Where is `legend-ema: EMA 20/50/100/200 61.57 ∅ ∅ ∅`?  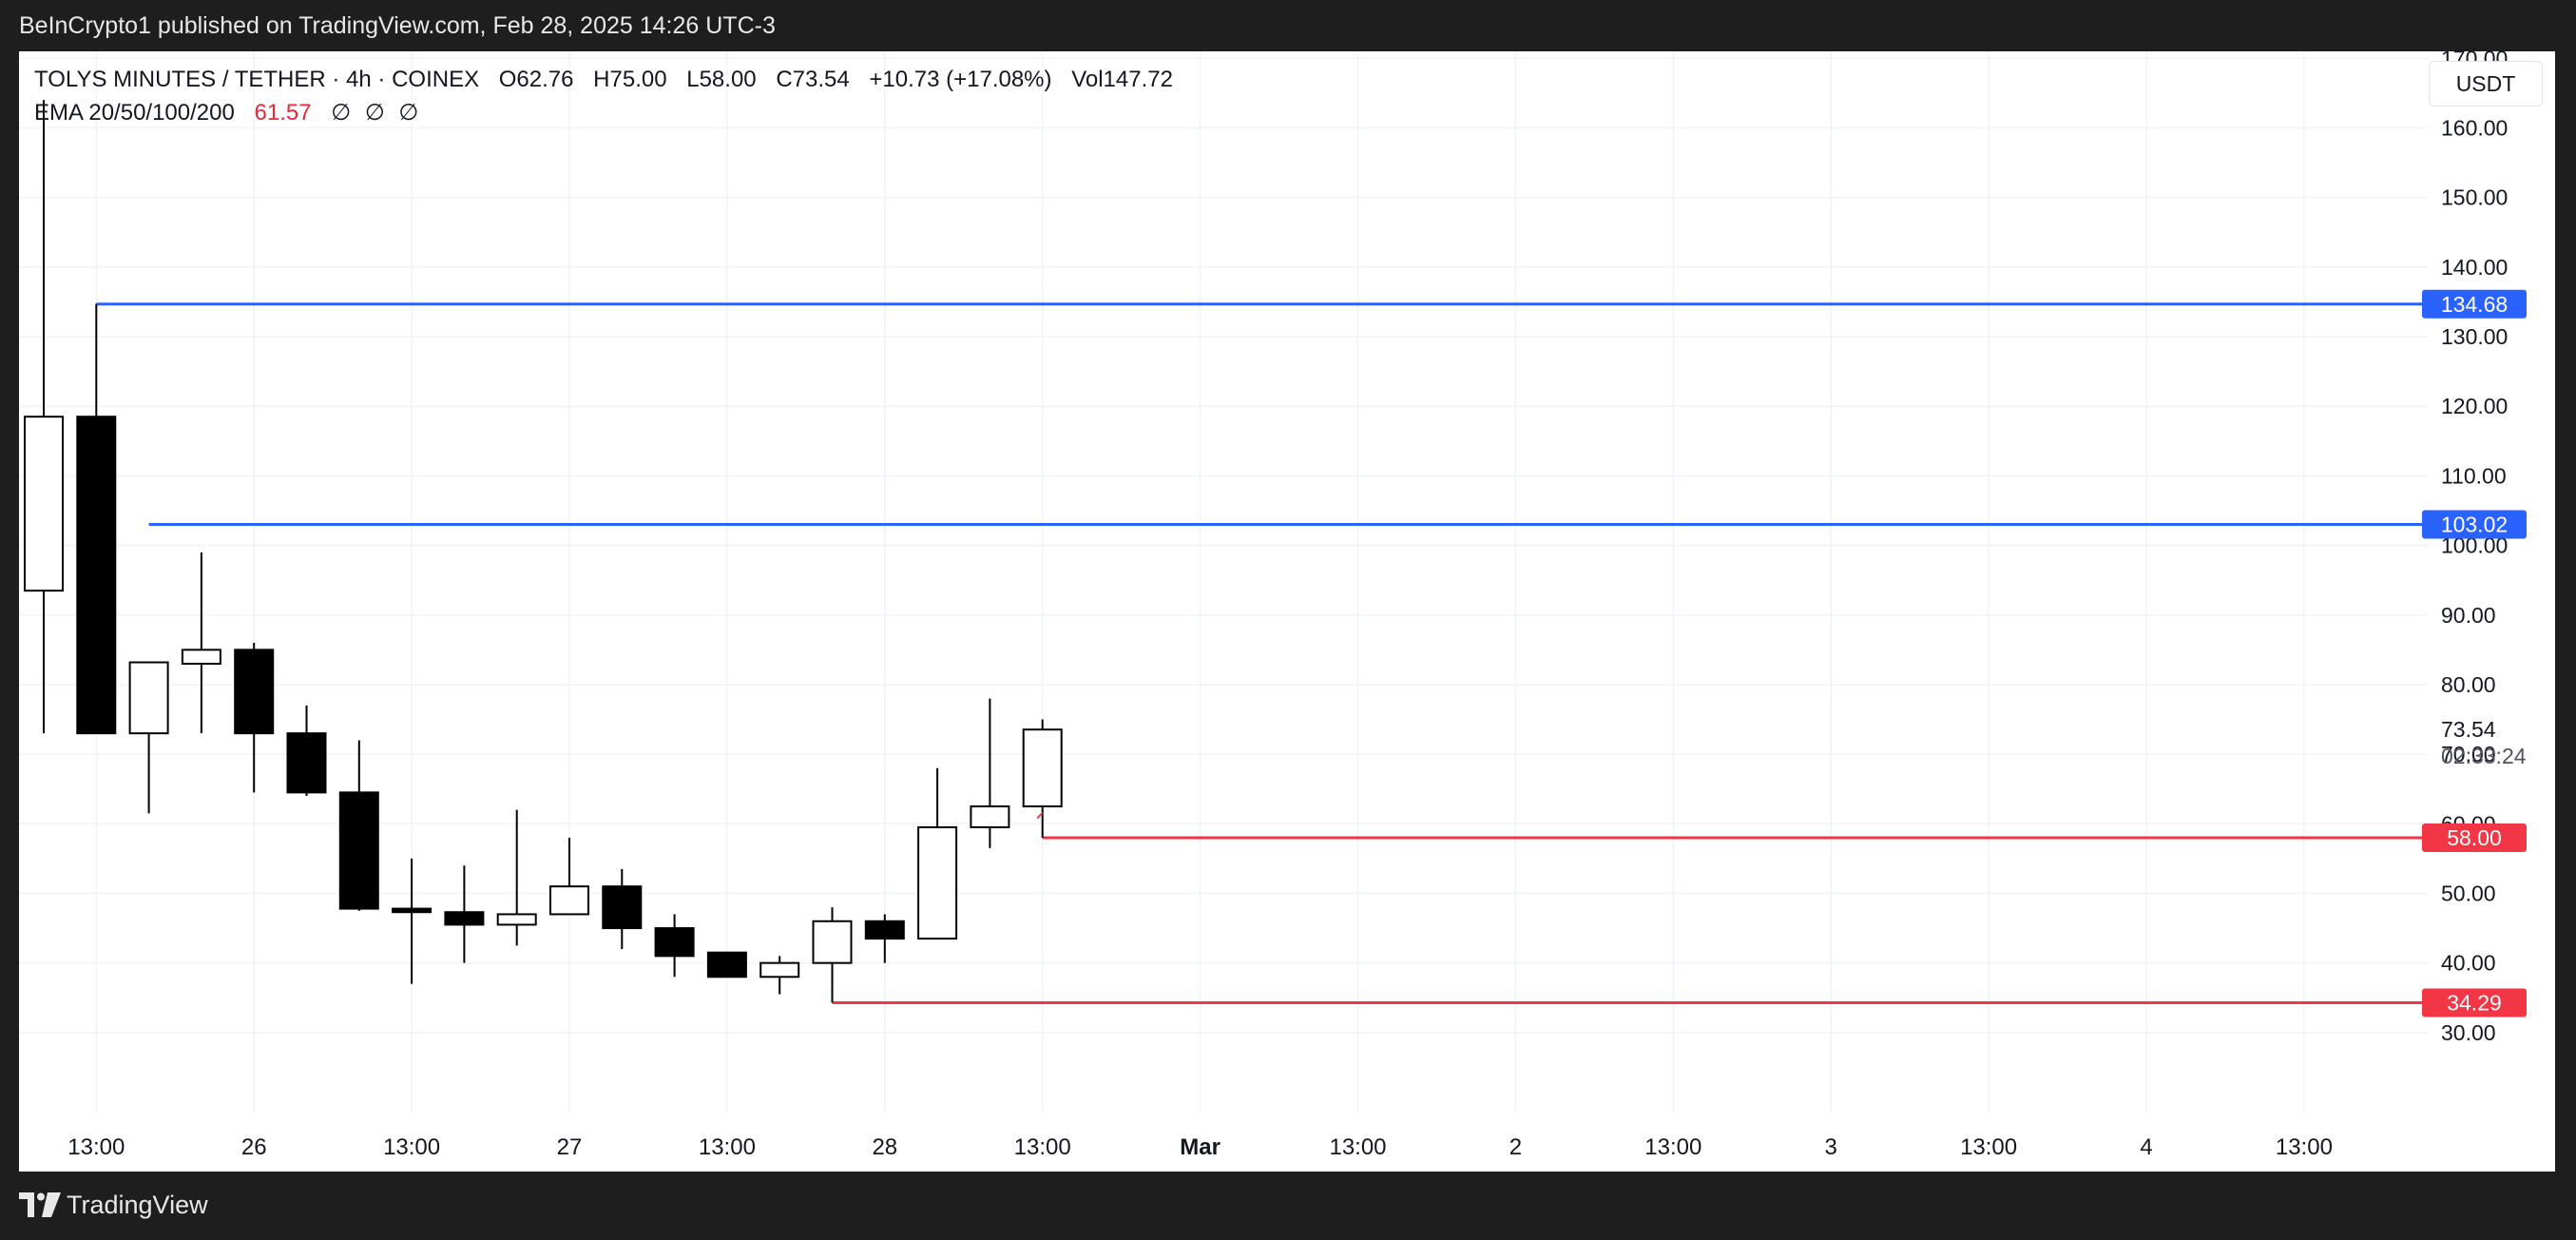 legend-ema: EMA 20/50/100/200 61.57 ∅ ∅ ∅ is located at coordinates (230, 112).